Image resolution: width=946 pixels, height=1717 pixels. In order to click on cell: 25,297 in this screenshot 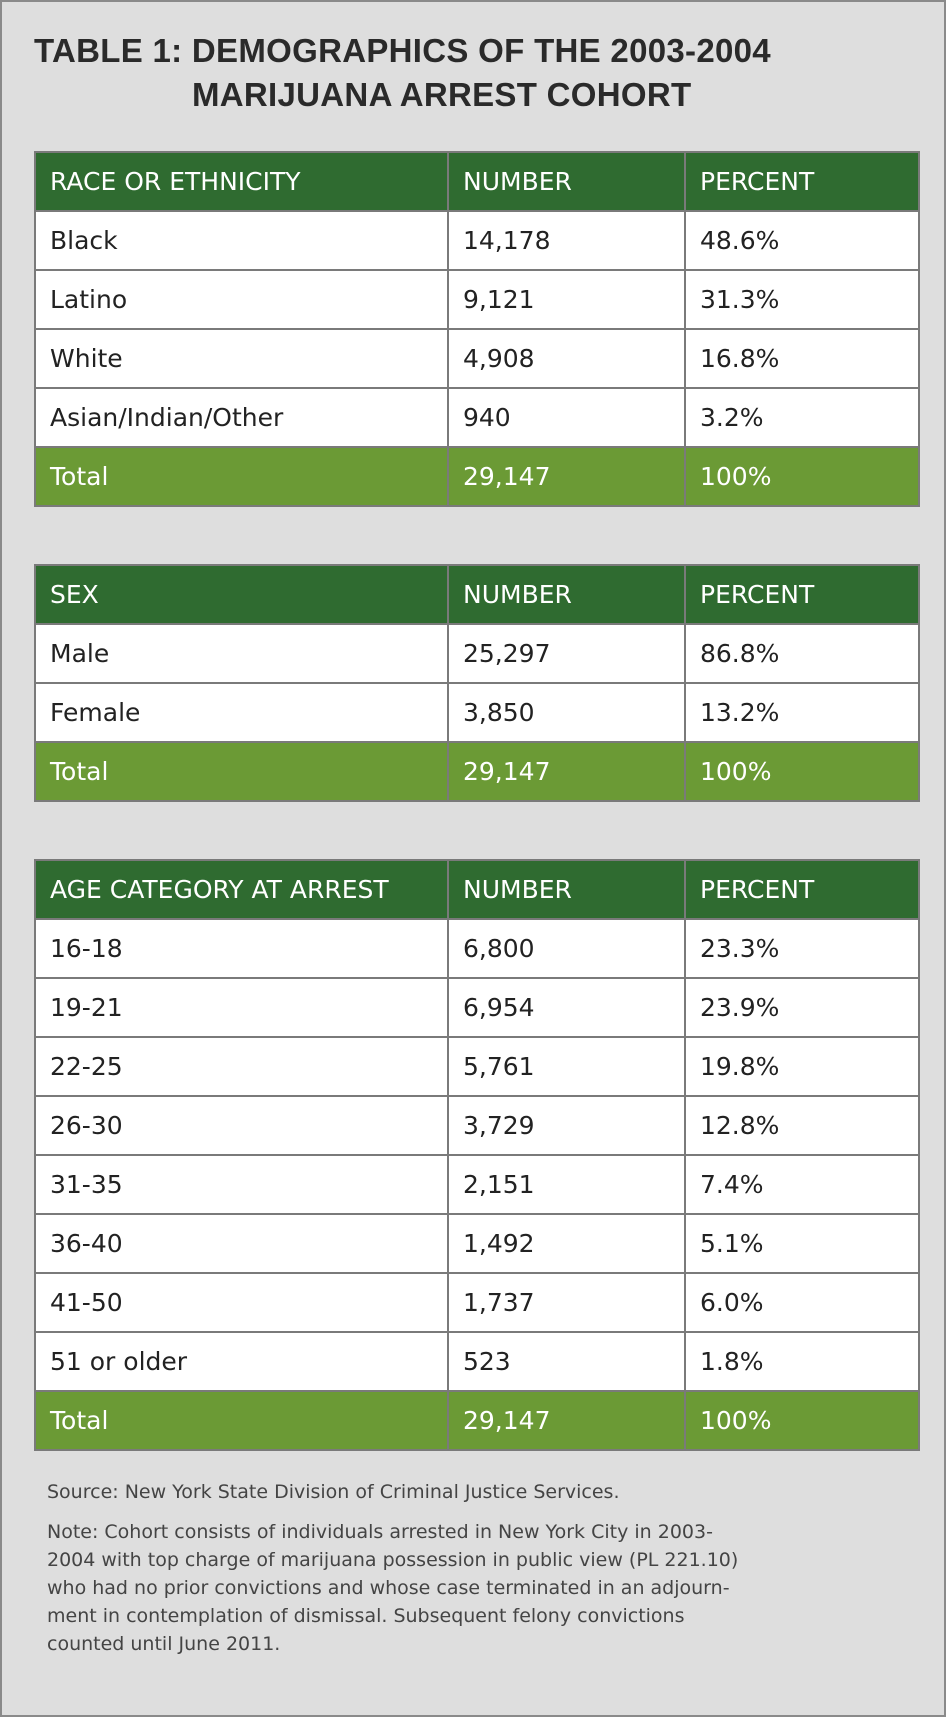, I will do `click(566, 653)`.